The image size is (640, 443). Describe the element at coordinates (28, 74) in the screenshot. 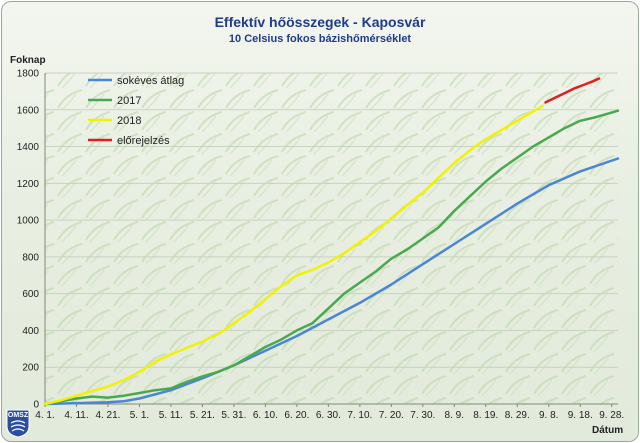

I see `y-tick-label: 1800` at that location.